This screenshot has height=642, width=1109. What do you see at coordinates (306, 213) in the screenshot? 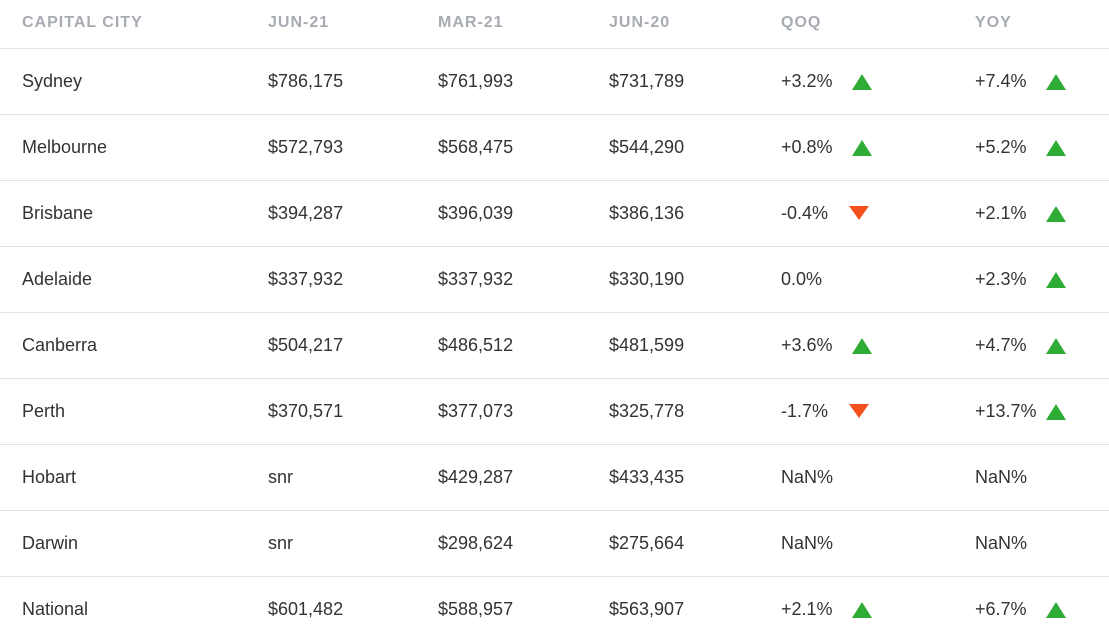
I see `jun-21-value: $394,287` at bounding box center [306, 213].